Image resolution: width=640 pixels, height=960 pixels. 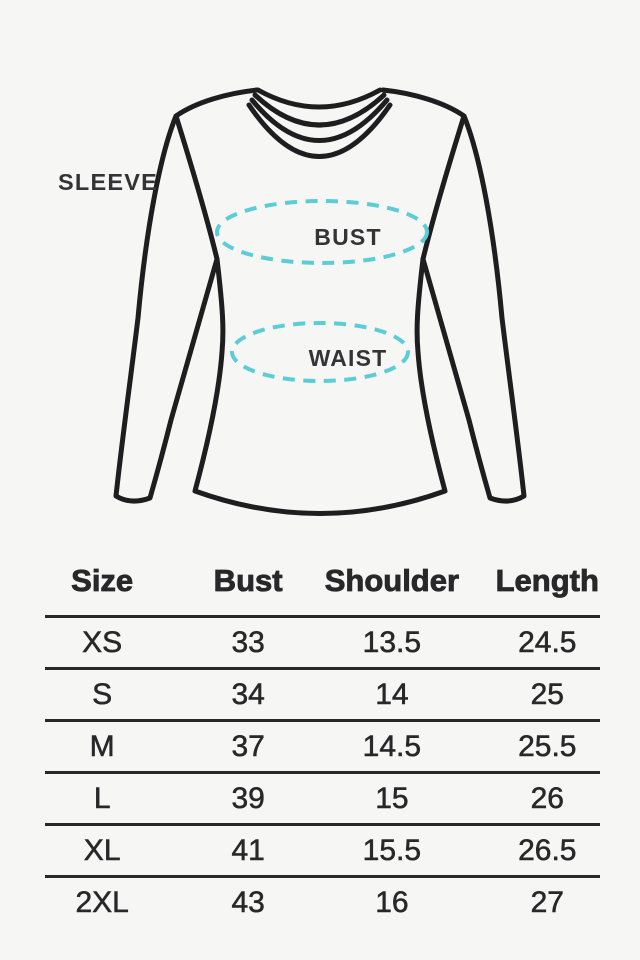 I want to click on bust-cell: 37, so click(x=248, y=747).